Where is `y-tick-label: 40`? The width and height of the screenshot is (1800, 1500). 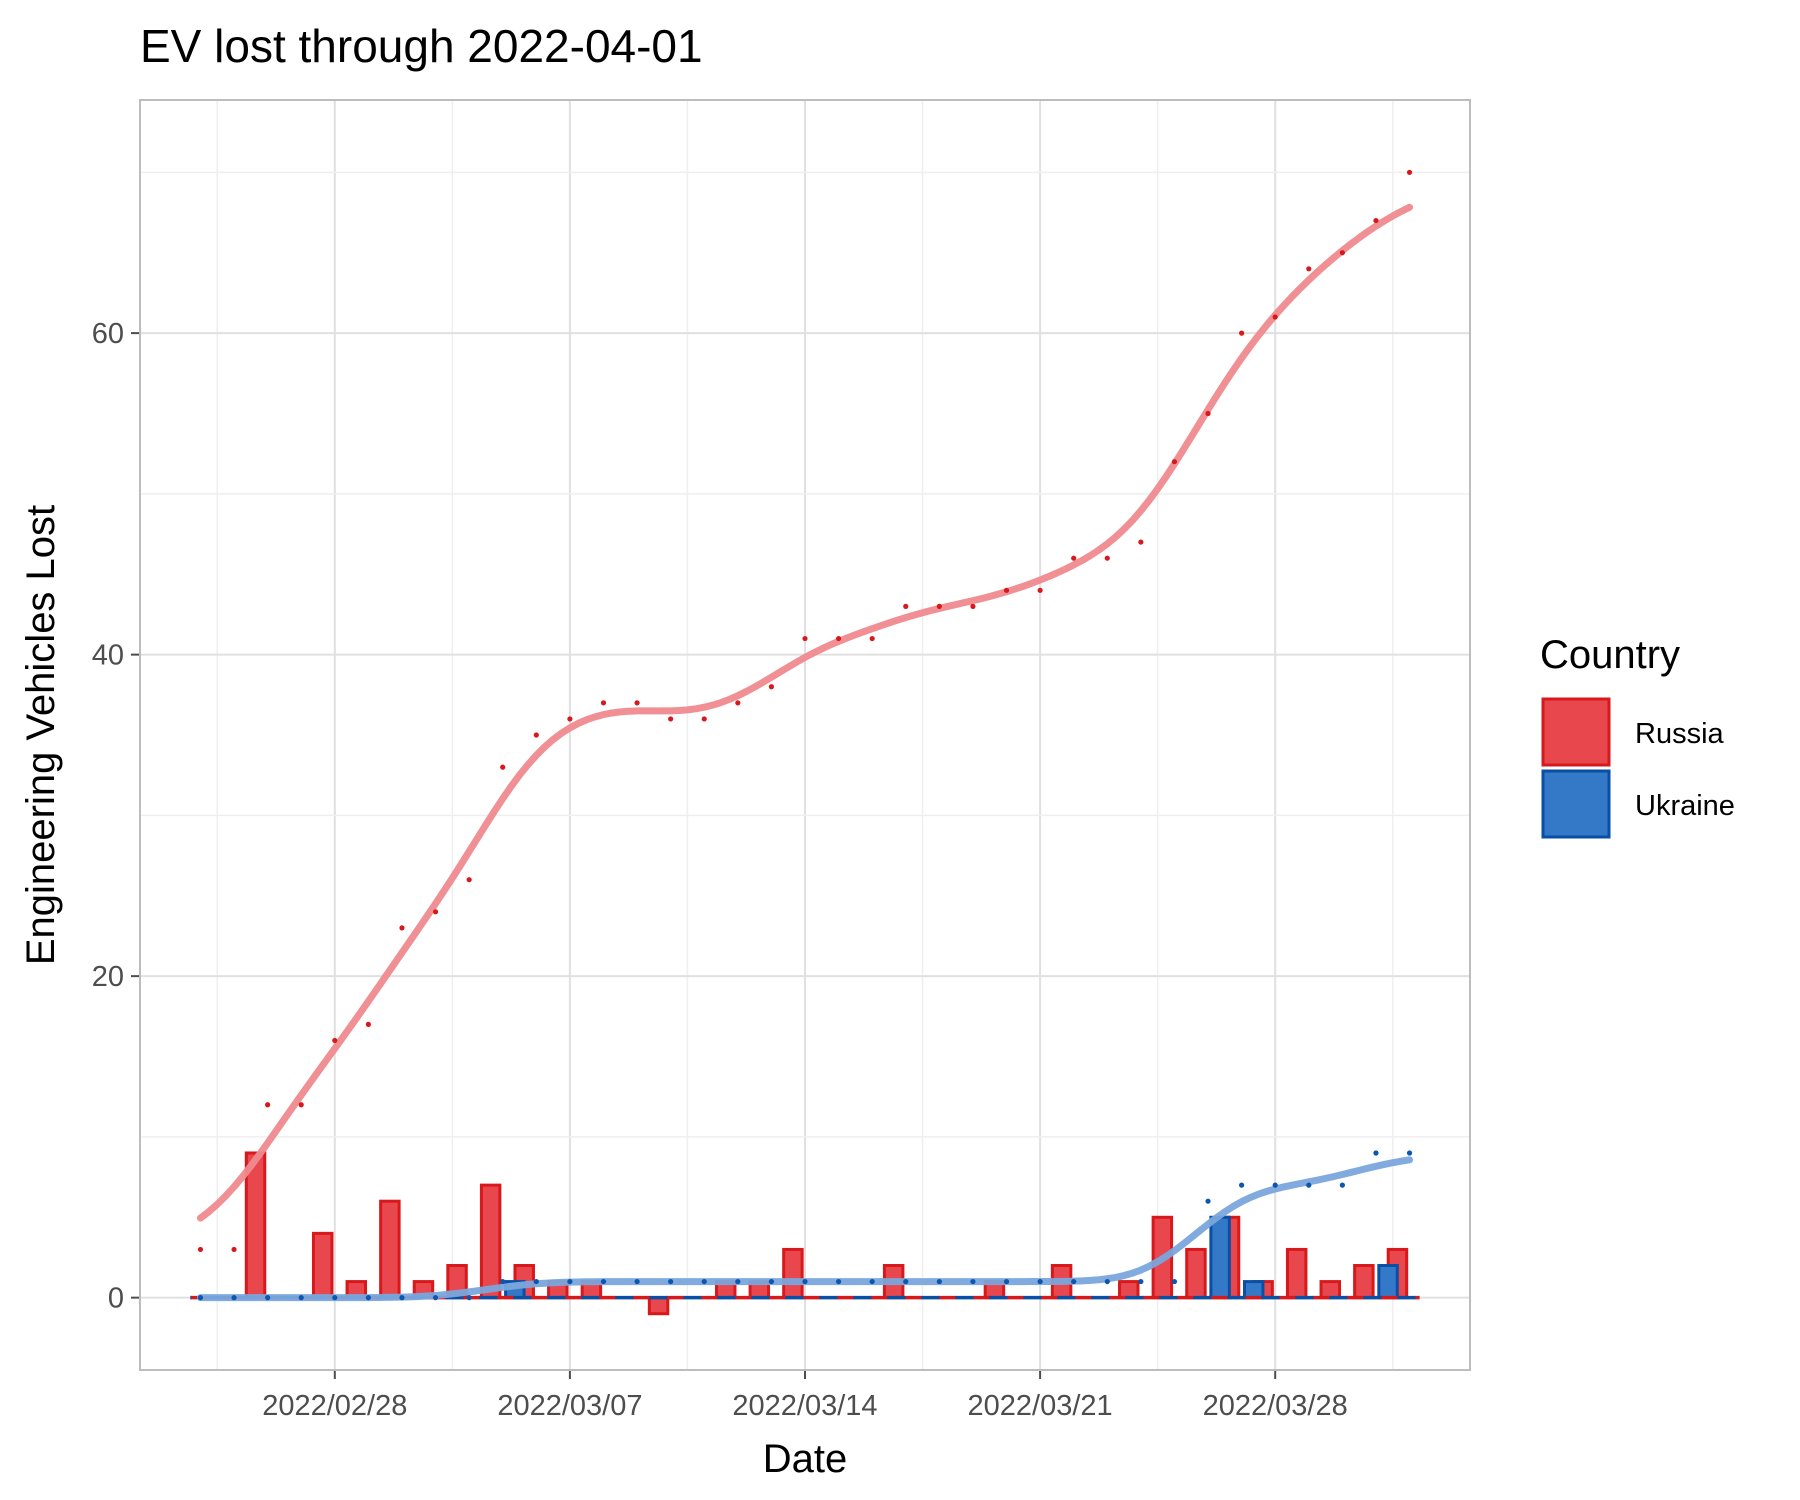 y-tick-label: 40 is located at coordinates (108, 656).